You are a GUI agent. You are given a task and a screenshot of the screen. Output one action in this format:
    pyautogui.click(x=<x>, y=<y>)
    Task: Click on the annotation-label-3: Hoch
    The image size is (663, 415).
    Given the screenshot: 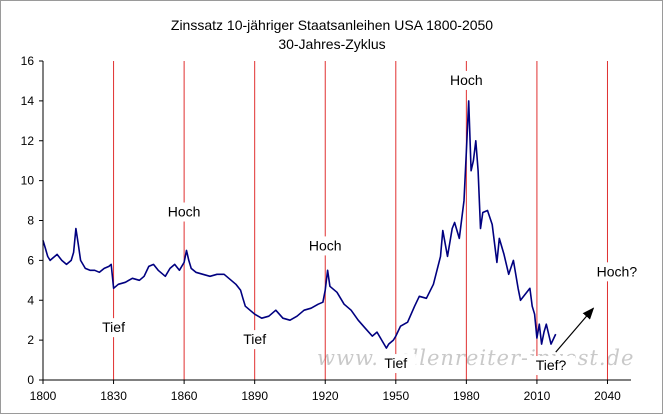 What is the action you would take?
    pyautogui.click(x=325, y=245)
    